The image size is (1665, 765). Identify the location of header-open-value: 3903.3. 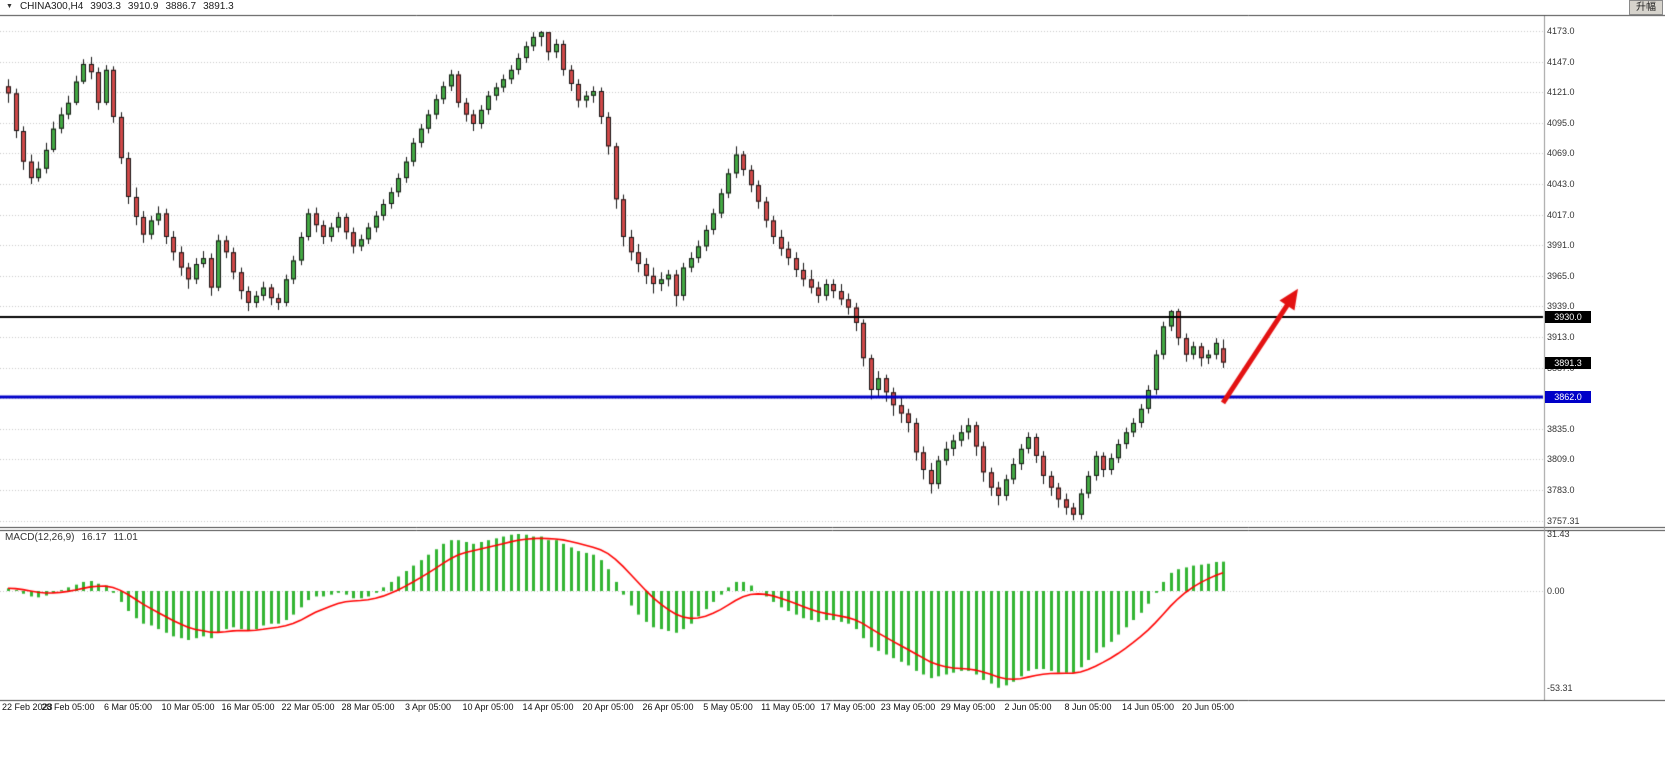
(105, 6).